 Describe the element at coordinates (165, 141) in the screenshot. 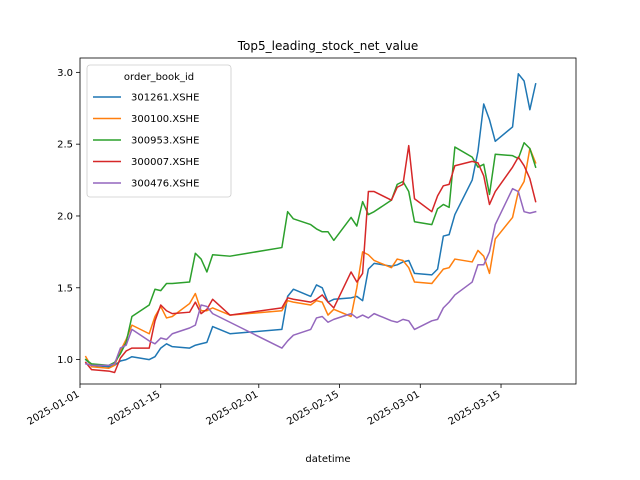

I see `legend-label: 300953.XSHE` at that location.